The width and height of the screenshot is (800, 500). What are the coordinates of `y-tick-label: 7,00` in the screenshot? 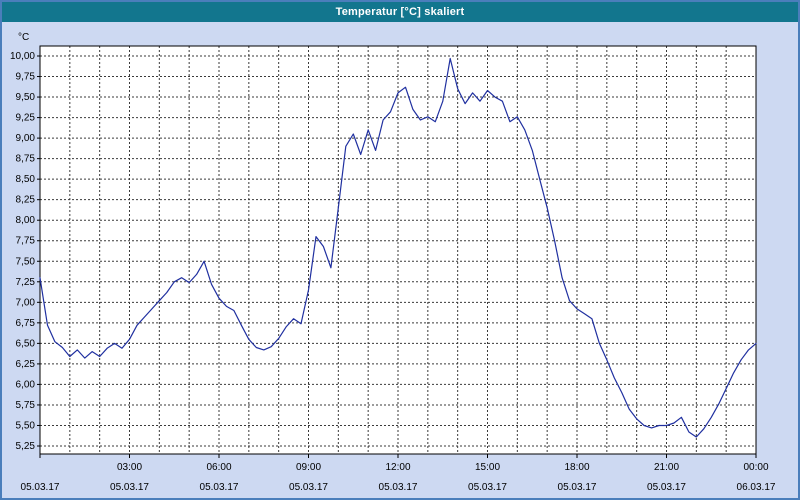 It's located at (26, 302).